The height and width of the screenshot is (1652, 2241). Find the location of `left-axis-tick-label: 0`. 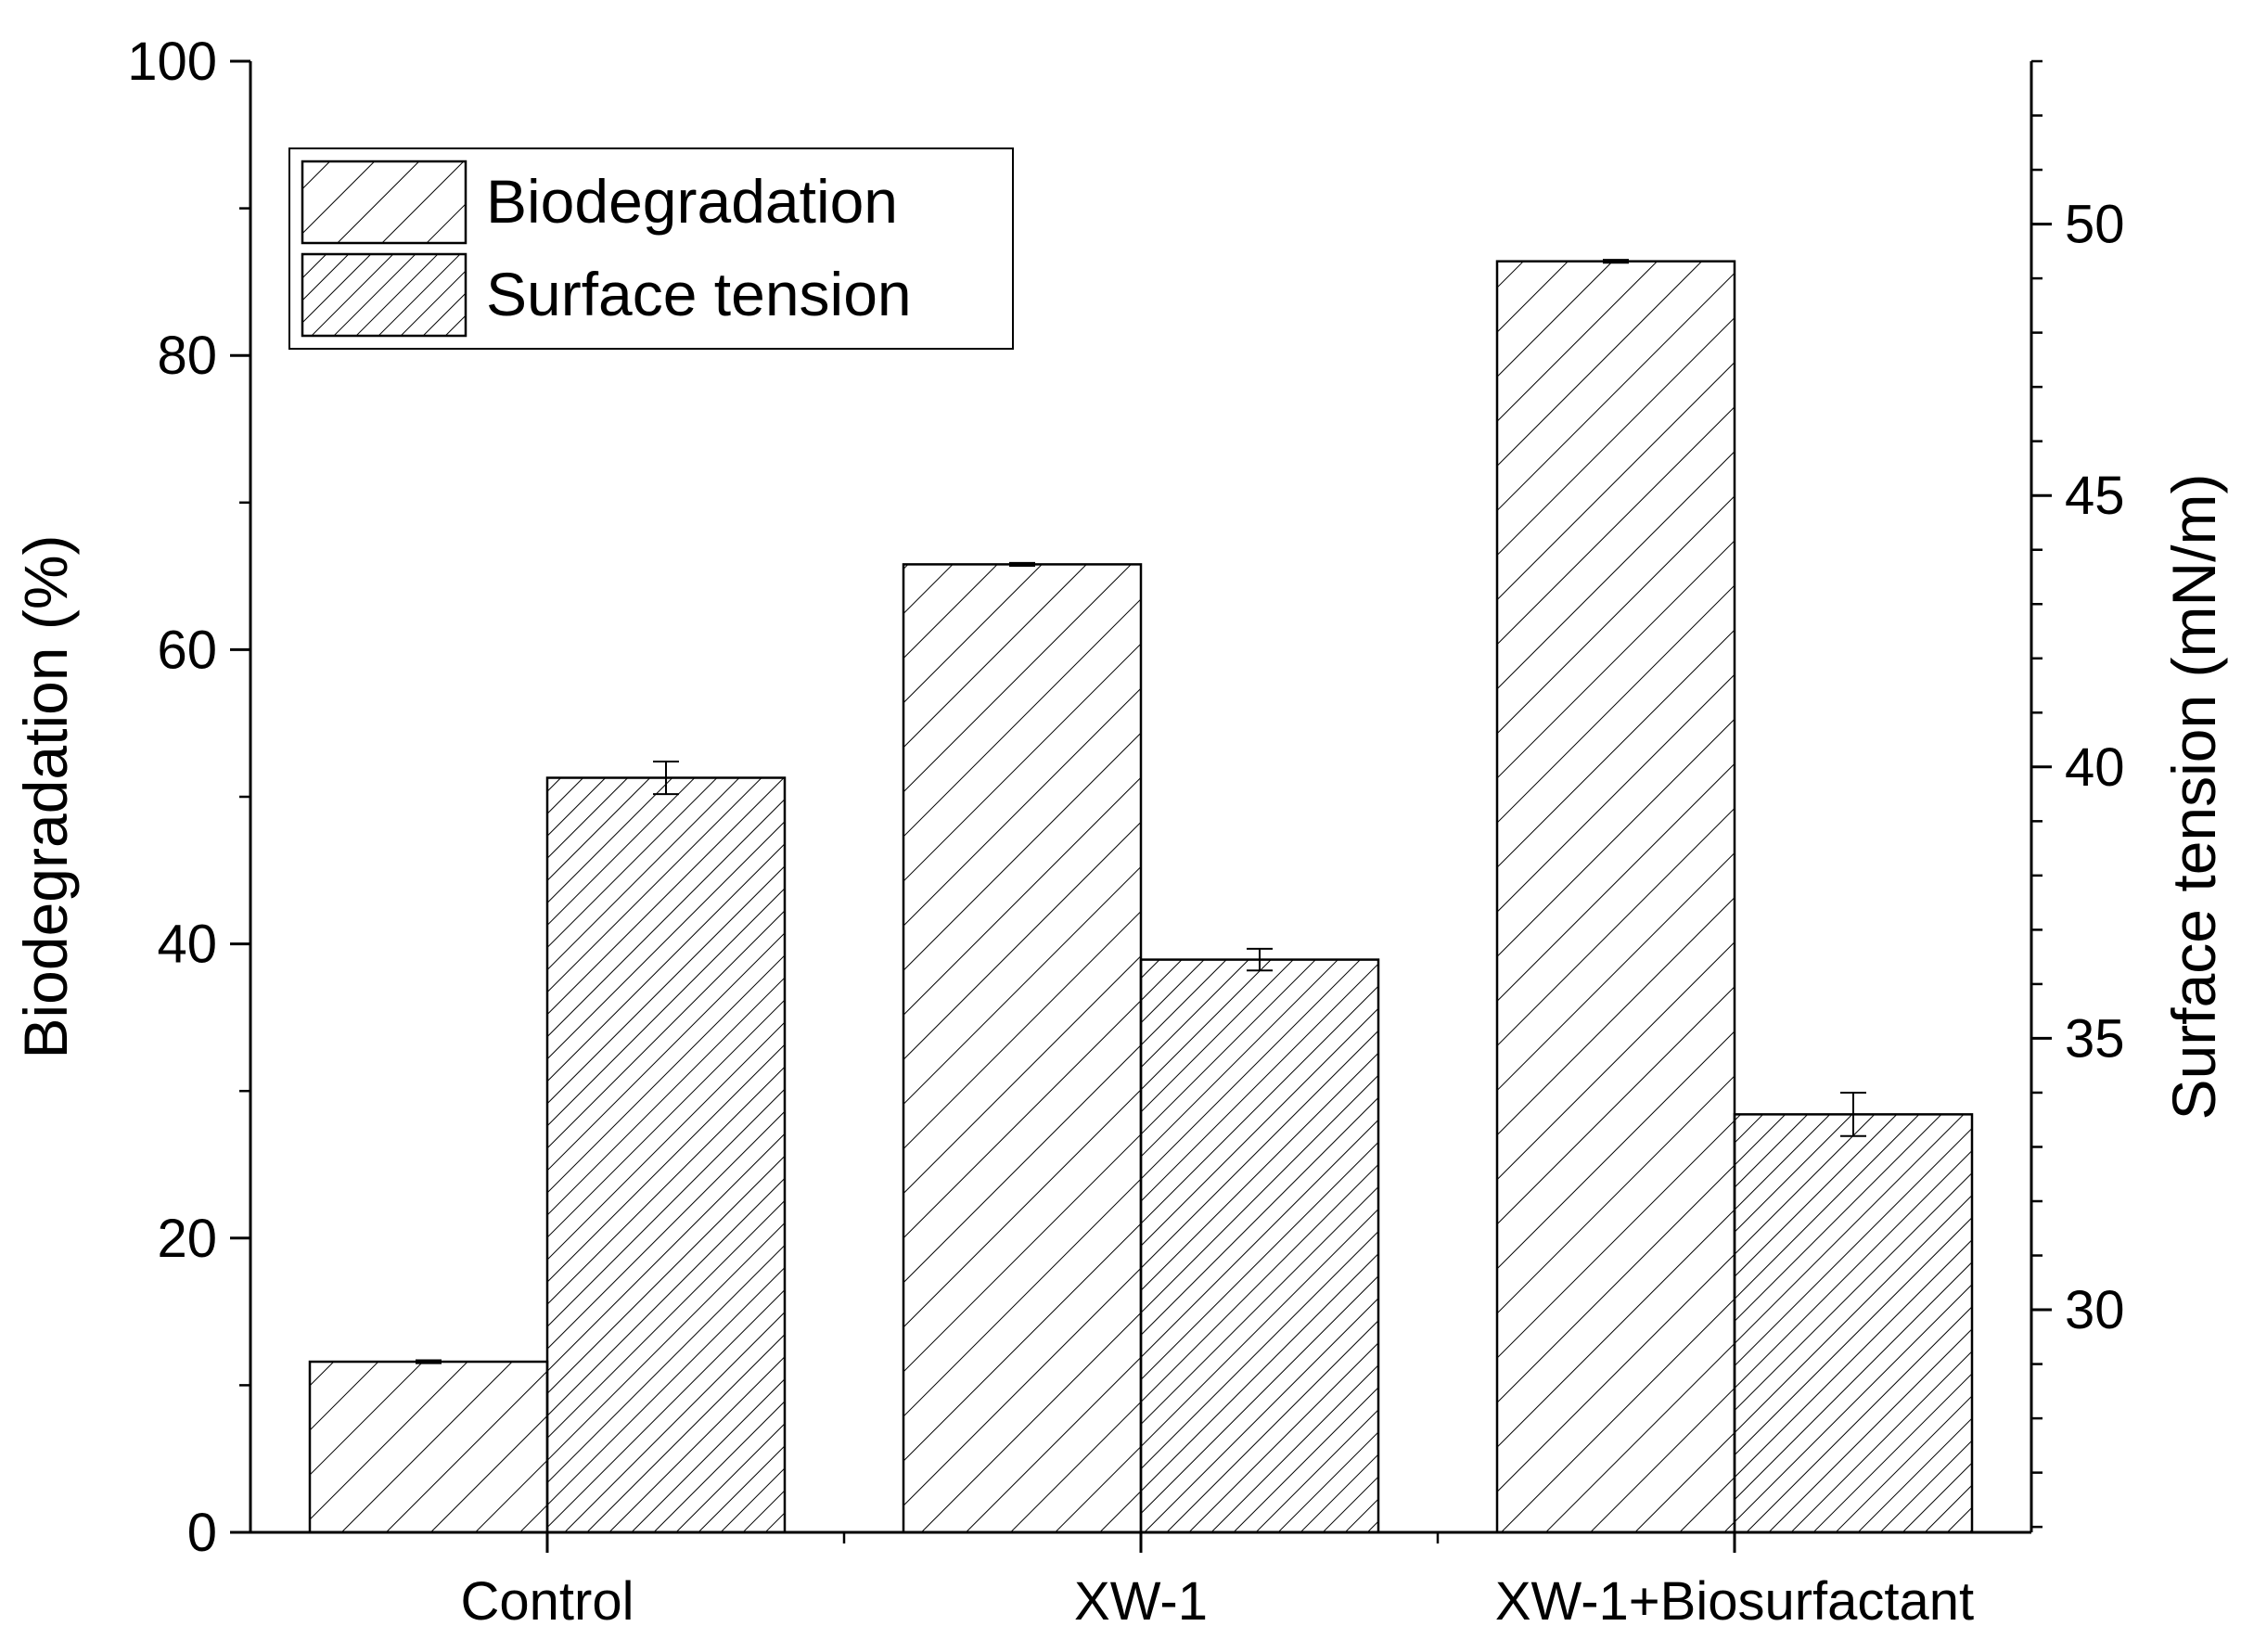

left-axis-tick-label: 0 is located at coordinates (202, 1533).